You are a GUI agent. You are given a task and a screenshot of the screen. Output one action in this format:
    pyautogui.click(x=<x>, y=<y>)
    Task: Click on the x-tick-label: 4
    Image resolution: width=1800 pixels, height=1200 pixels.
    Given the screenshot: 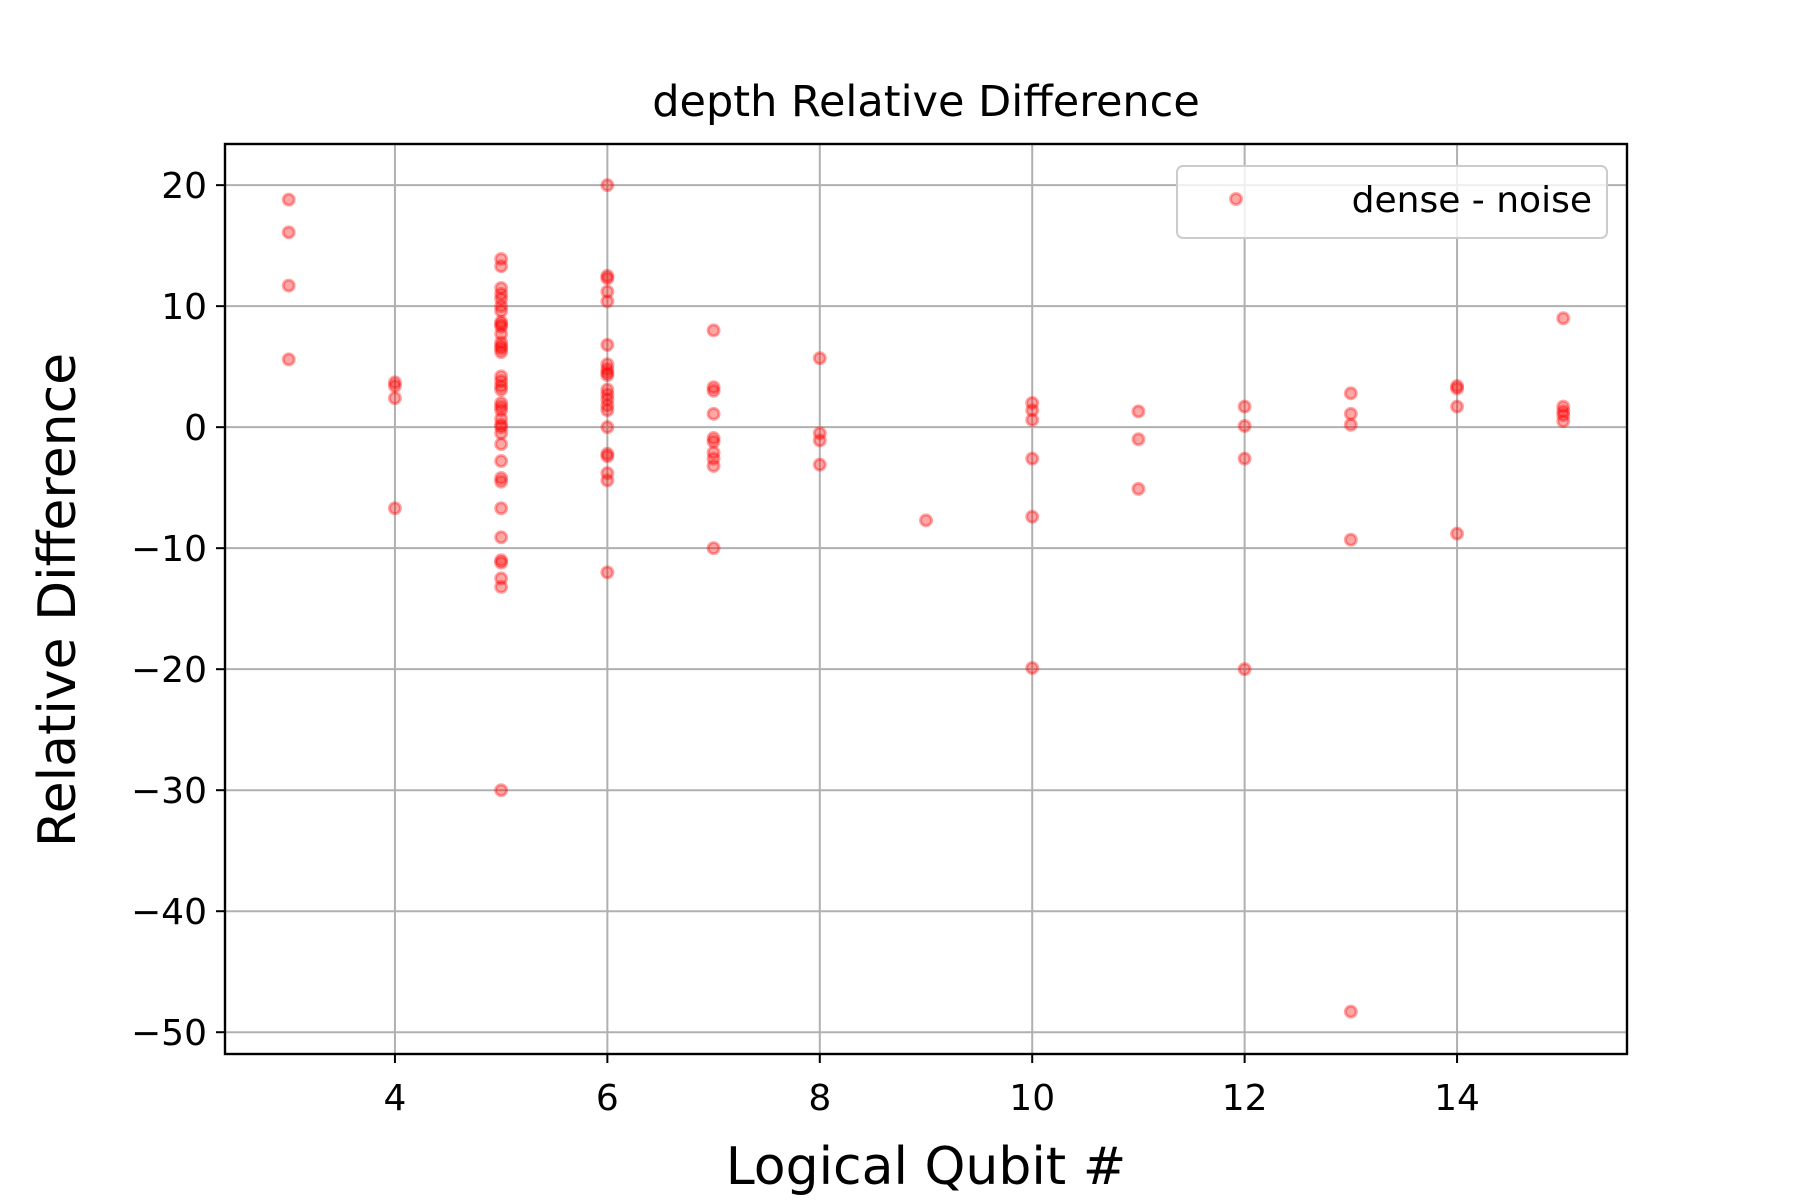 What is the action you would take?
    pyautogui.click(x=394, y=1098)
    